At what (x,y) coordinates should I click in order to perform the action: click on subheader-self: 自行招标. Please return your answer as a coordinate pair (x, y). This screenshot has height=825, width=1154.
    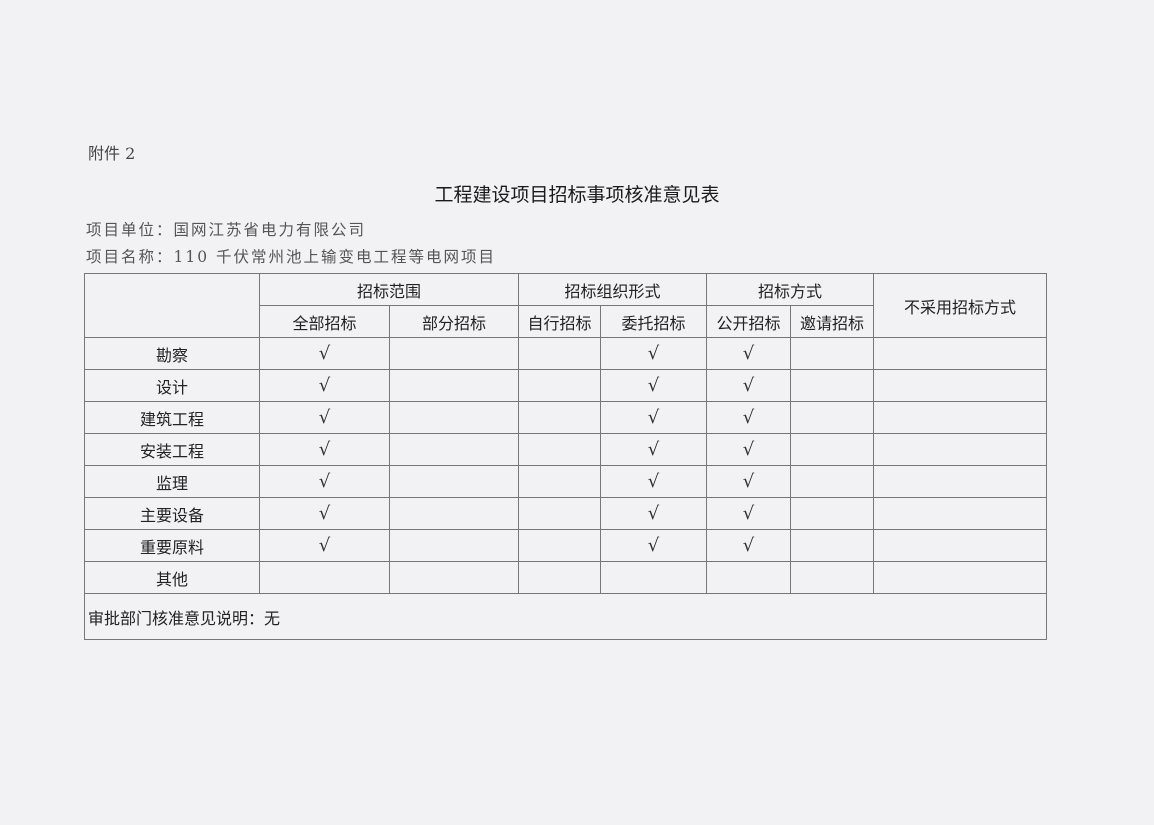
    Looking at the image, I should click on (559, 321).